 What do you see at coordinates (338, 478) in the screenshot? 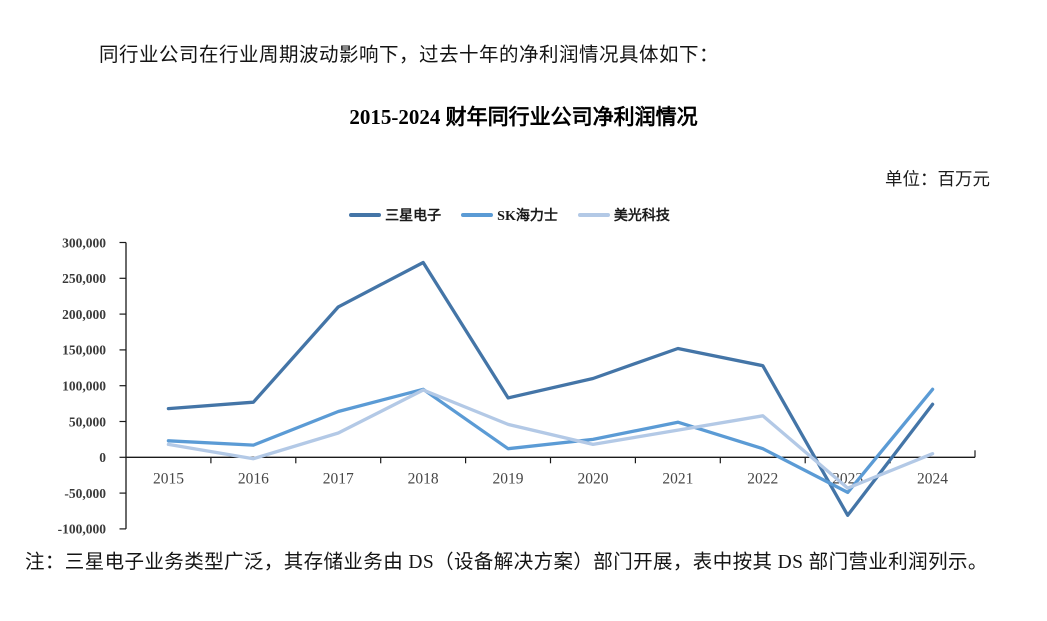
I see `x-axis-year-label: 2017` at bounding box center [338, 478].